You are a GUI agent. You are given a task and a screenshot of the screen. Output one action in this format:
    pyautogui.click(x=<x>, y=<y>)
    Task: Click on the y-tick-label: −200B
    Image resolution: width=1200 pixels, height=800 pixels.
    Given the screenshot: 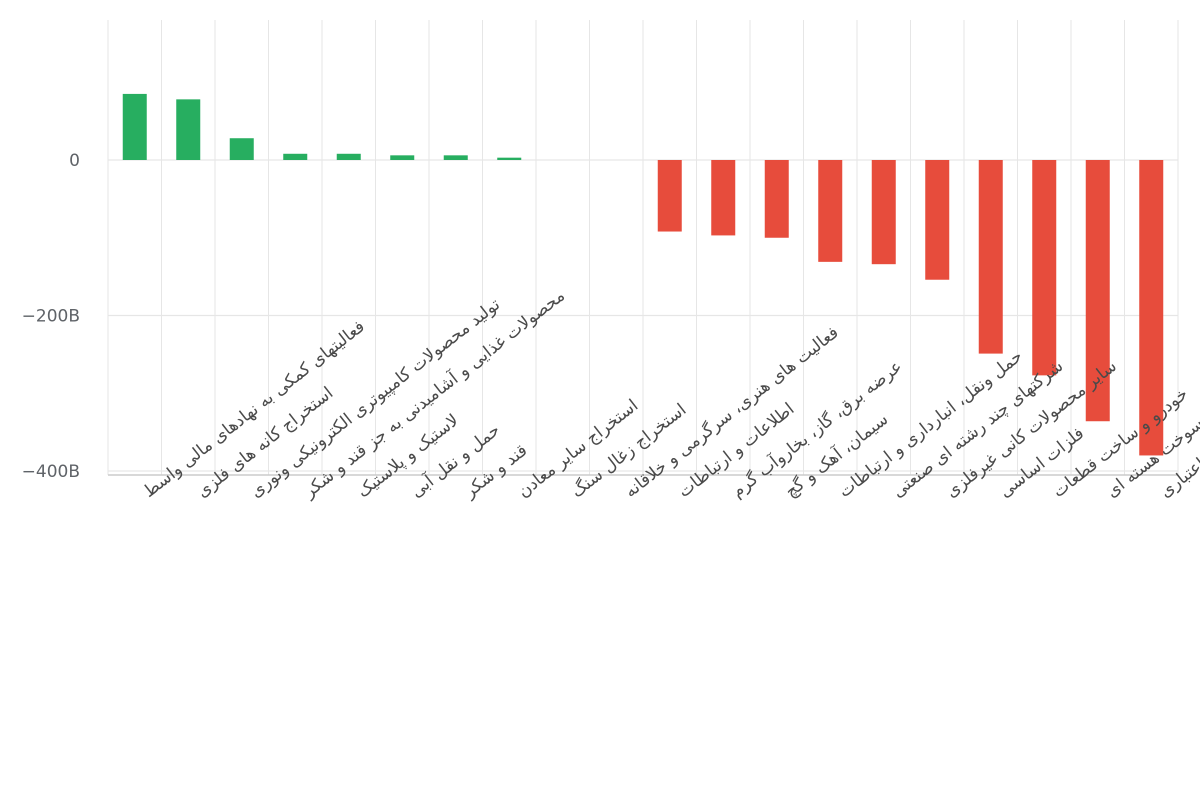 What is the action you would take?
    pyautogui.click(x=51, y=317)
    